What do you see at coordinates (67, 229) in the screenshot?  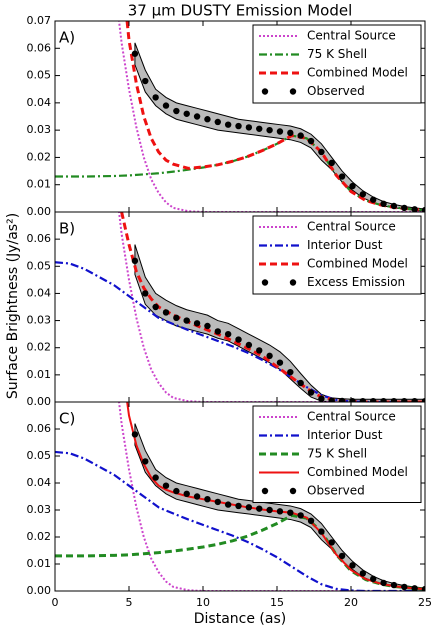 I see `panel-label: B)` at bounding box center [67, 229].